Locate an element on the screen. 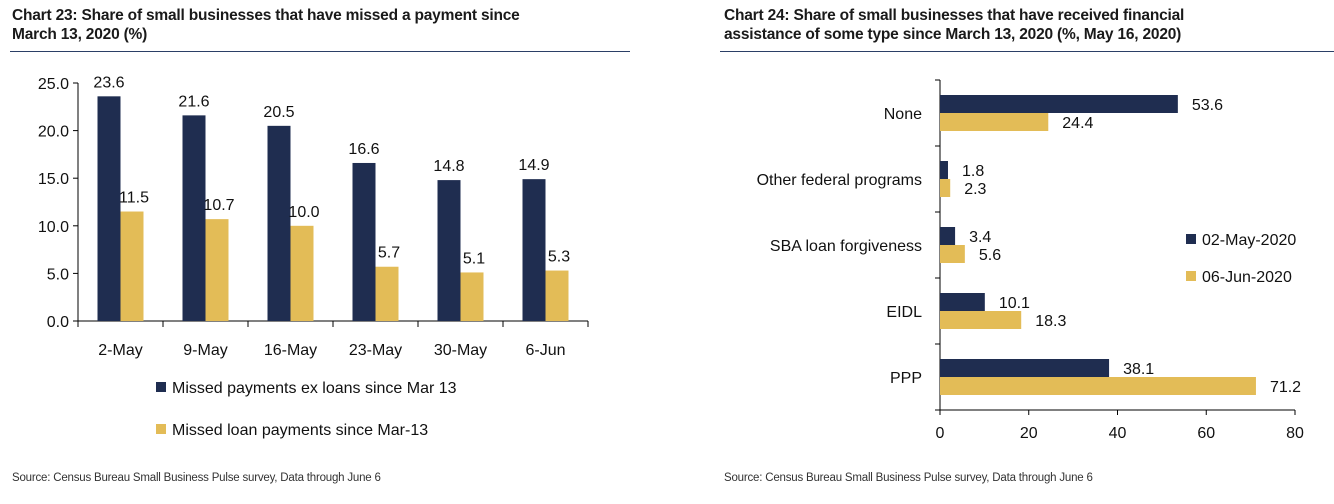 The width and height of the screenshot is (1334, 504). legend-label: 02-May-2020 is located at coordinates (1249, 240).